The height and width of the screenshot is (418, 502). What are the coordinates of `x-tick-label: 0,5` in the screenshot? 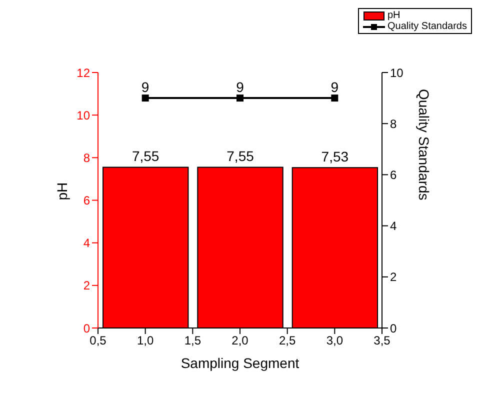 It's located at (98, 341).